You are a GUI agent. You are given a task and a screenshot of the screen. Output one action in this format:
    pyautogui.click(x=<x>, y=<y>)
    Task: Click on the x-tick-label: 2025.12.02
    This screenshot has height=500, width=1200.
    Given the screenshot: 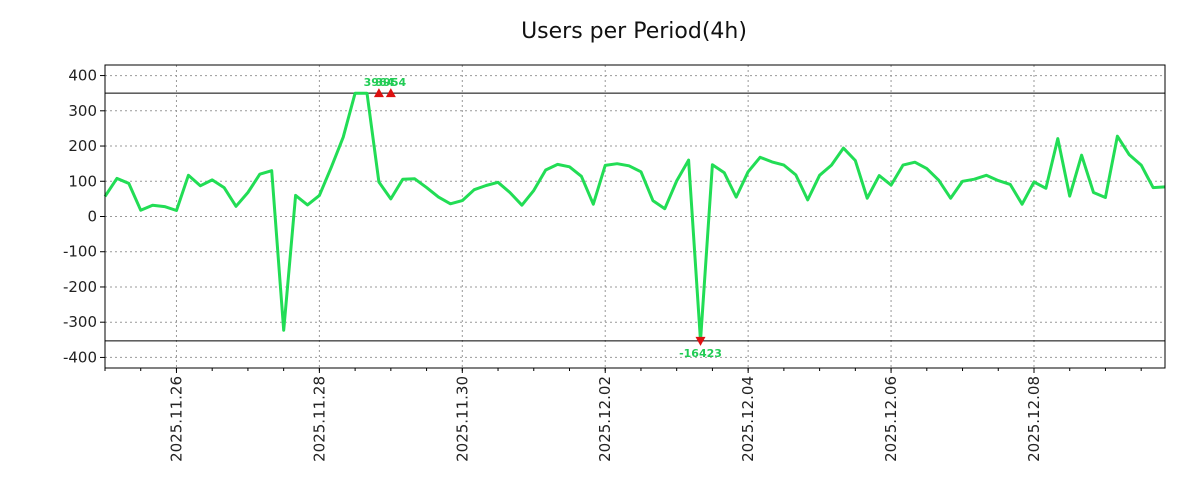 What is the action you would take?
    pyautogui.click(x=605, y=419)
    